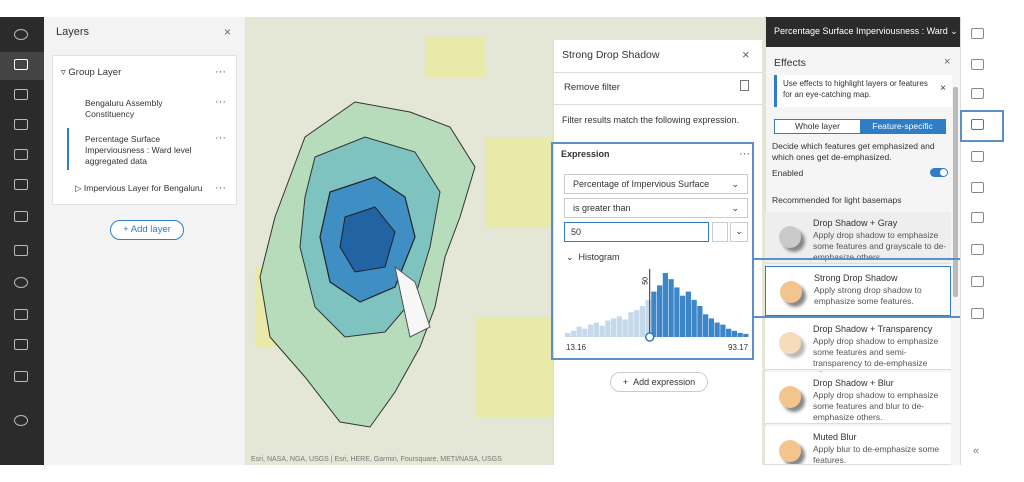  Describe the element at coordinates (68, 149) in the screenshot. I see `selected-indicator` at that location.